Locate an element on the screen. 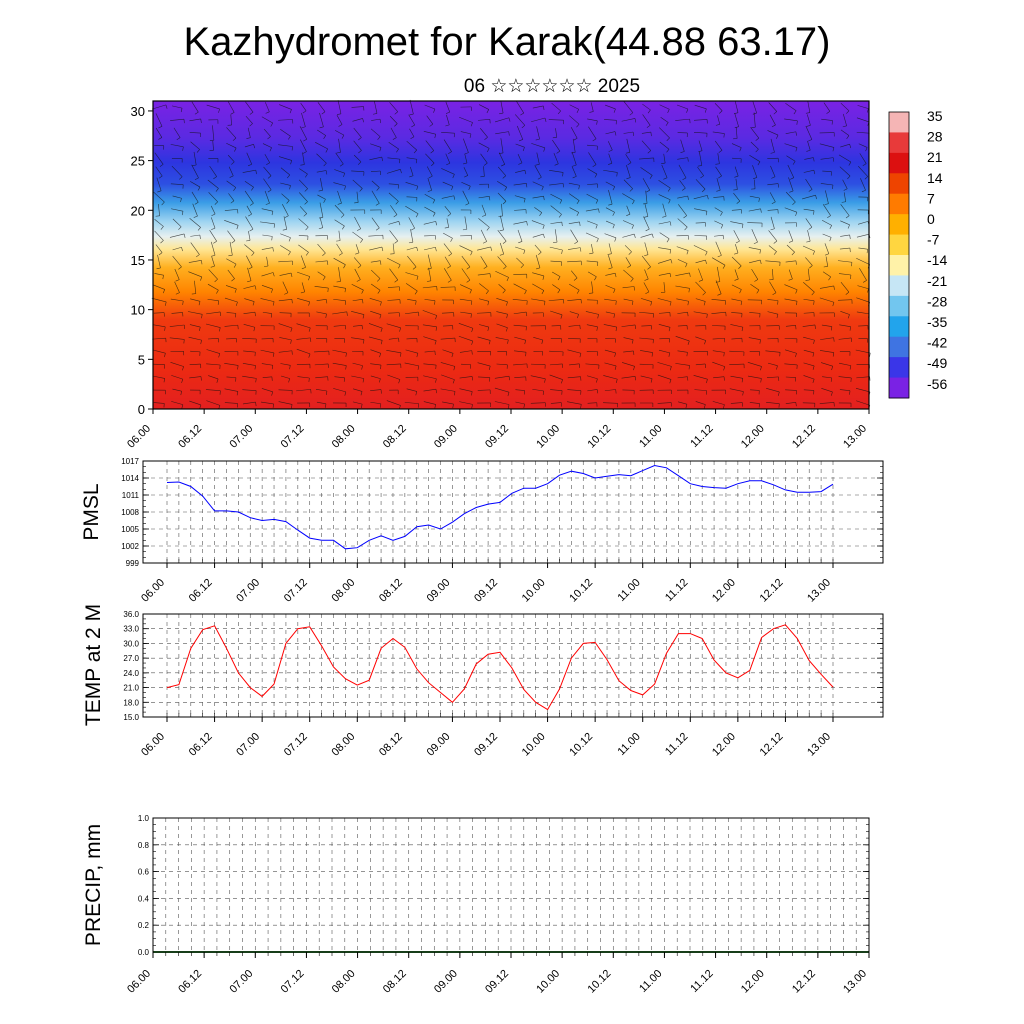  colorbar-label: 7 is located at coordinates (931, 198).